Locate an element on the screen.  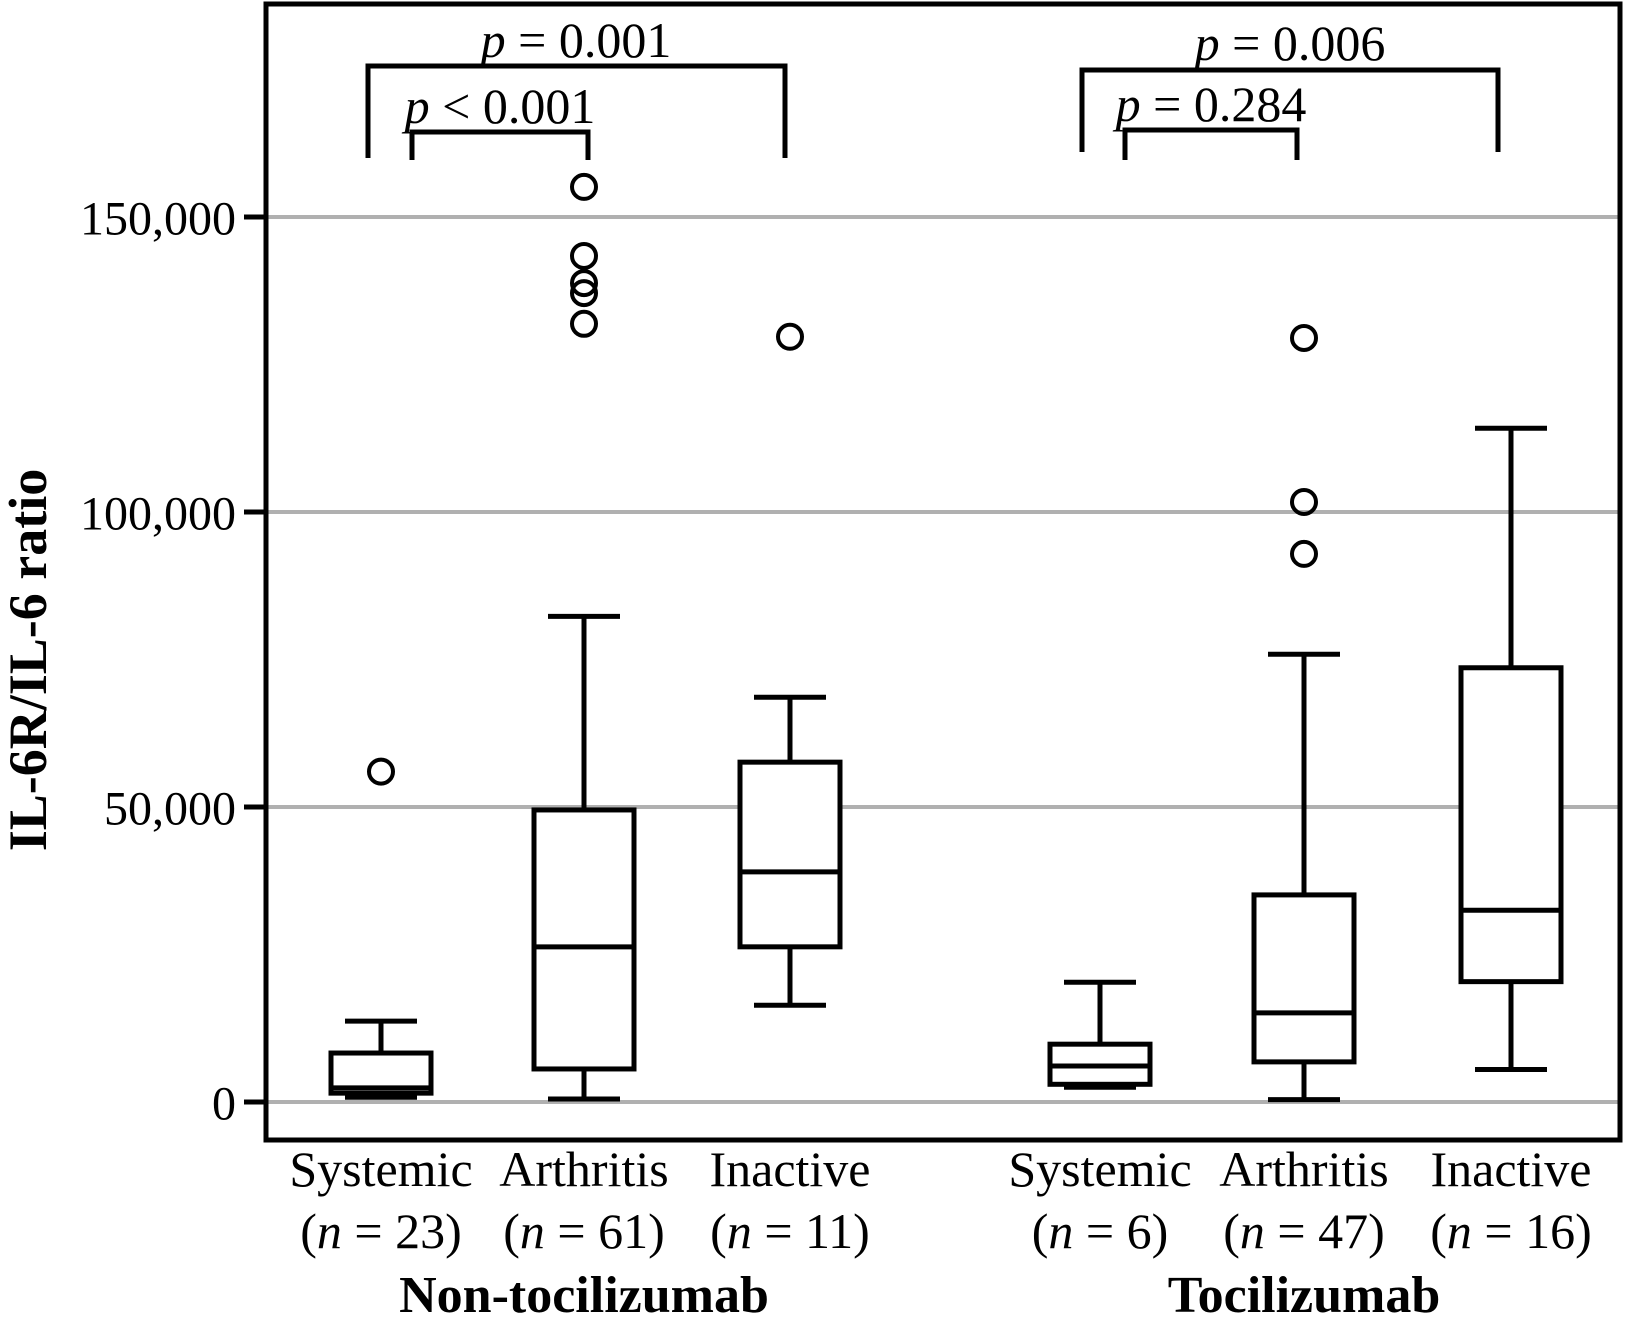
box-plot-arthritis-non-tocilizumab is located at coordinates (584, 637).